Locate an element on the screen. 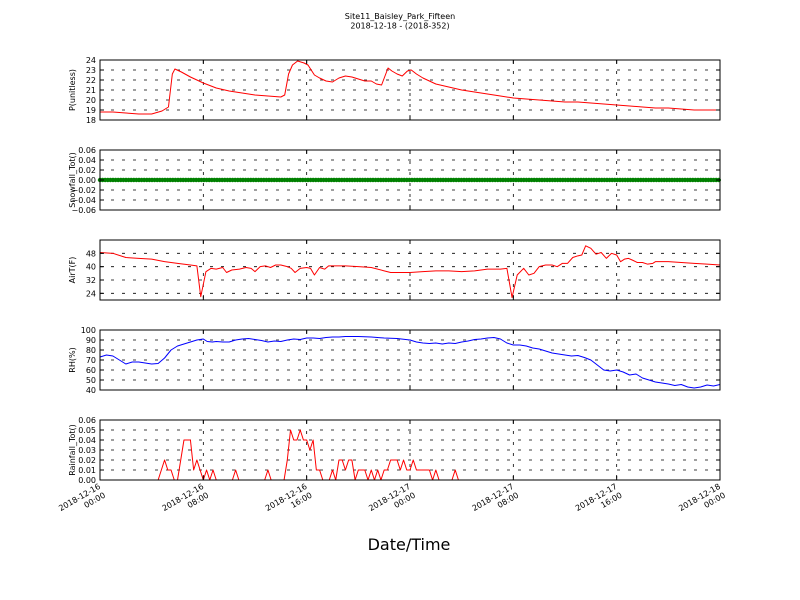 The width and height of the screenshot is (800, 600). y-tick-label: 80 is located at coordinates (91, 350).